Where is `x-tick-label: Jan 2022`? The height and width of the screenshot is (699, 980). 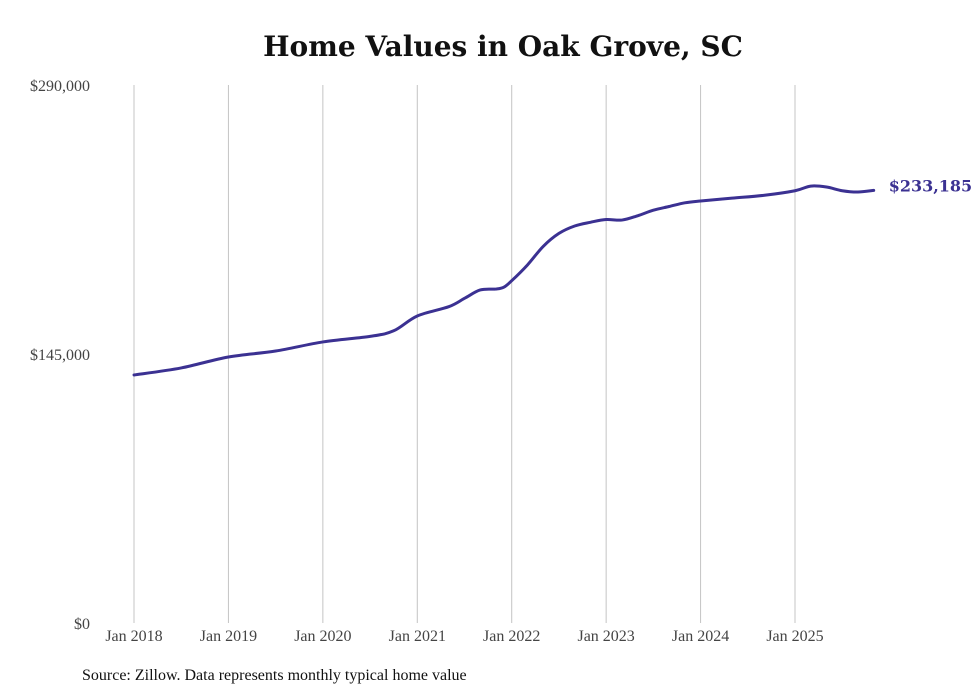 x-tick-label: Jan 2022 is located at coordinates (511, 636).